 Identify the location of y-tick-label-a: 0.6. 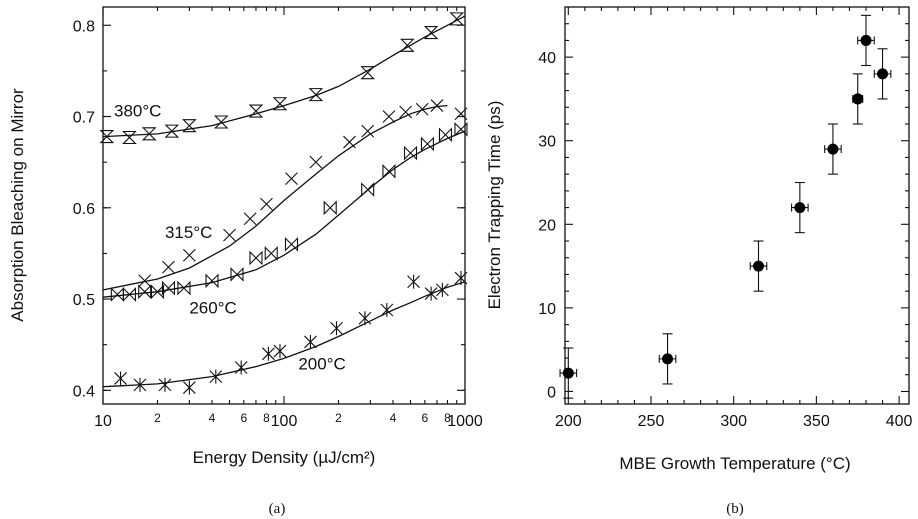
(84, 209).